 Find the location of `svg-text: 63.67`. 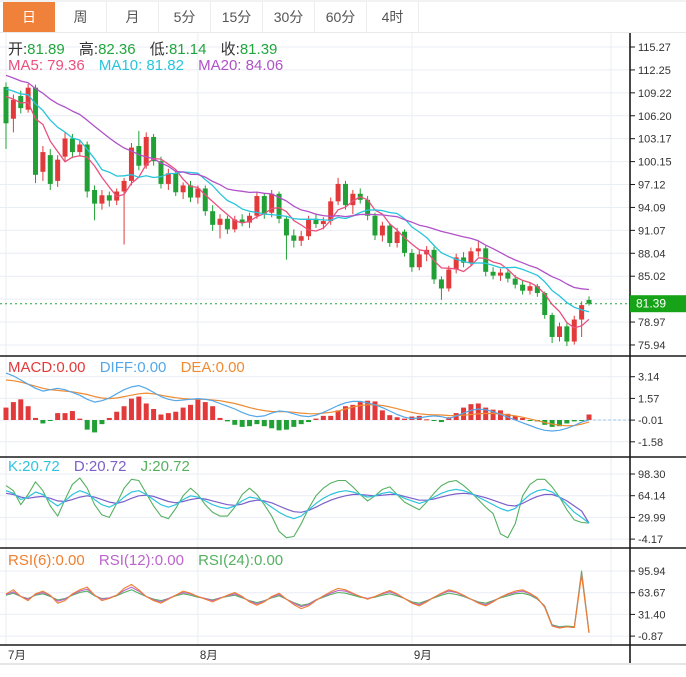

svg-text: 63.67 is located at coordinates (652, 594).